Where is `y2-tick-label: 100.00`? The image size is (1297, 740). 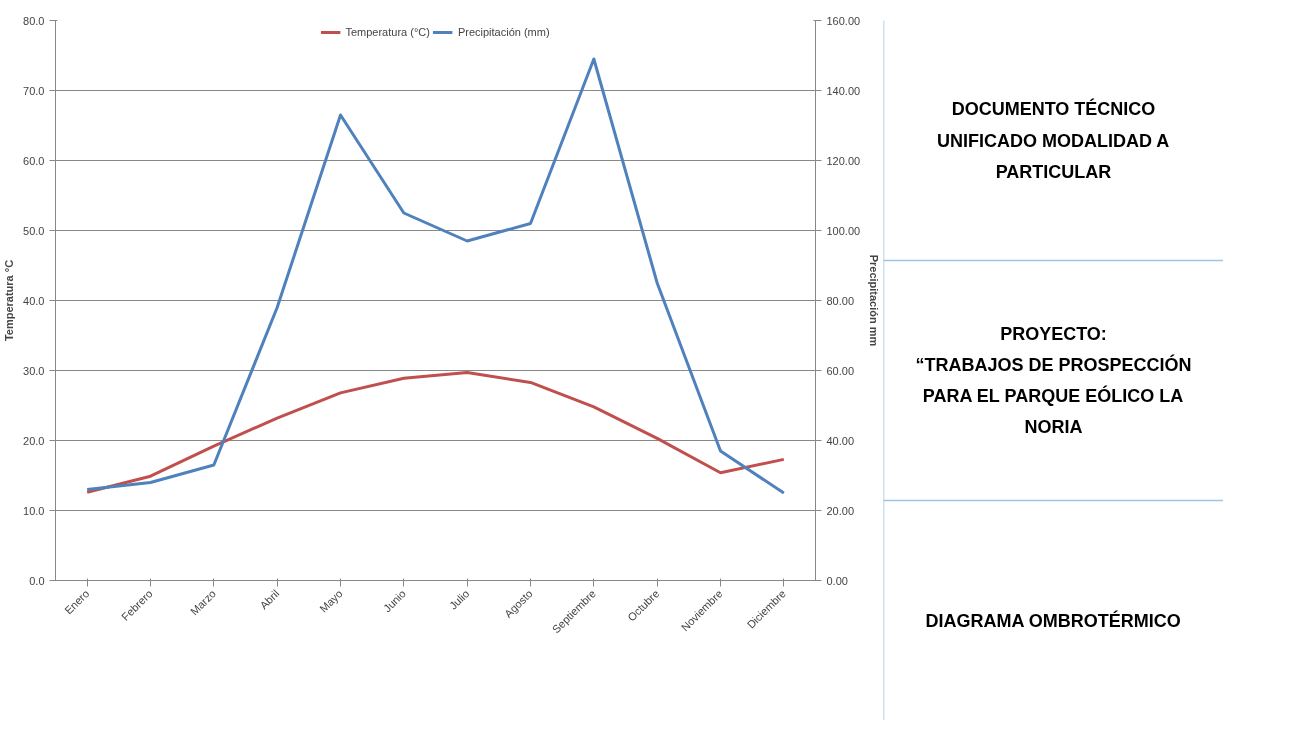
y2-tick-label: 100.00 is located at coordinates (843, 230).